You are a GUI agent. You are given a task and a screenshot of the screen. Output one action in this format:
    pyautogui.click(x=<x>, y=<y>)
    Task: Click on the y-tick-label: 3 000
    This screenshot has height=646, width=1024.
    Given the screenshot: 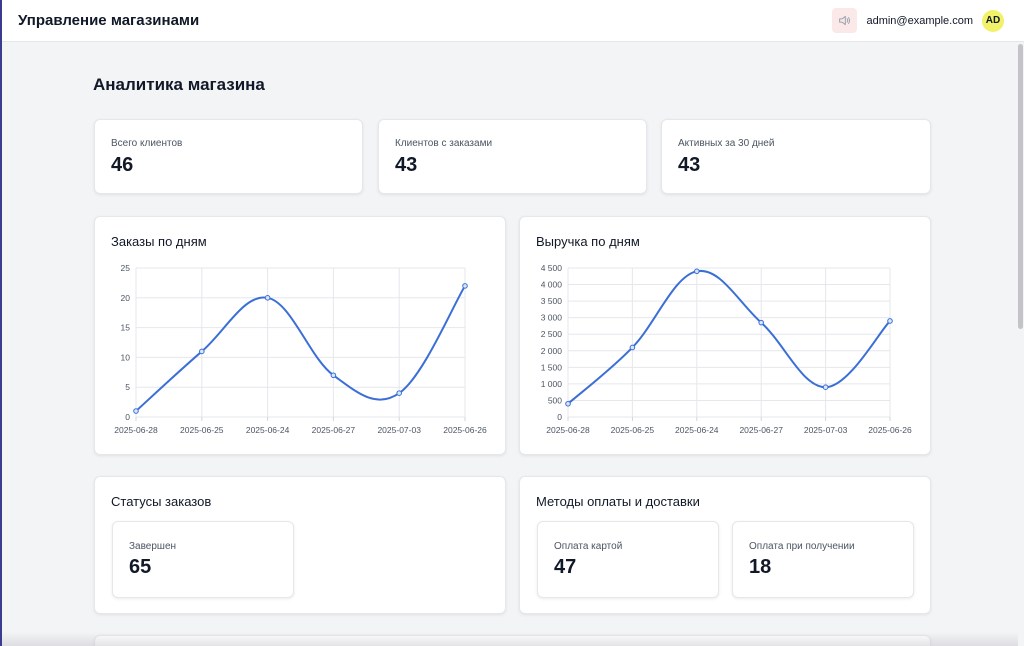 What is the action you would take?
    pyautogui.click(x=552, y=318)
    